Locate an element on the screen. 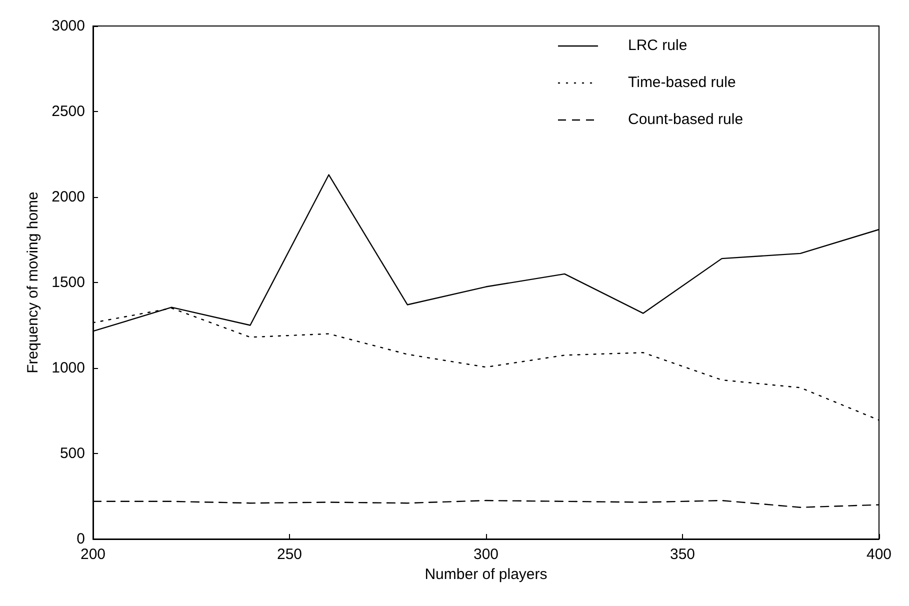  x-tick-label: 400 is located at coordinates (879, 554).